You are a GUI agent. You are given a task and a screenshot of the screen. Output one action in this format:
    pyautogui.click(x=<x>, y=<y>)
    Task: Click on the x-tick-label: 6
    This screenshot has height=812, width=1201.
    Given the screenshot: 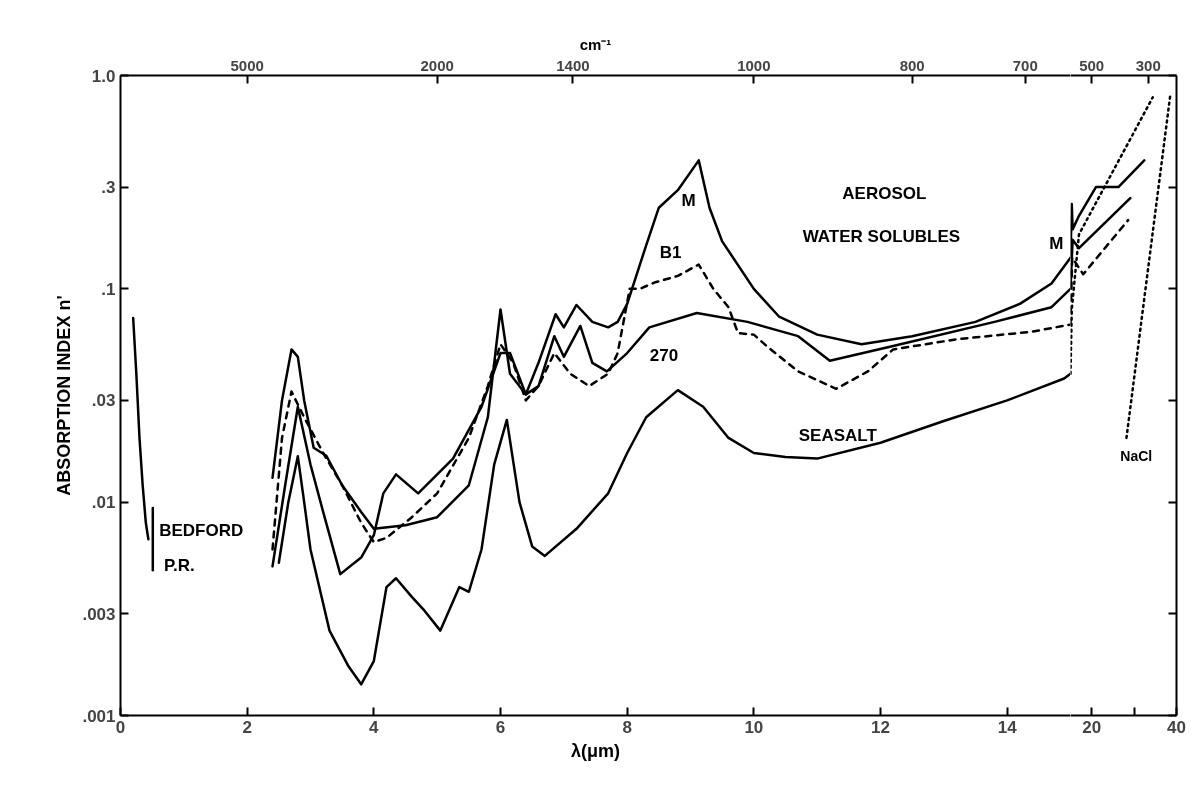 What is the action you would take?
    pyautogui.click(x=500, y=727)
    